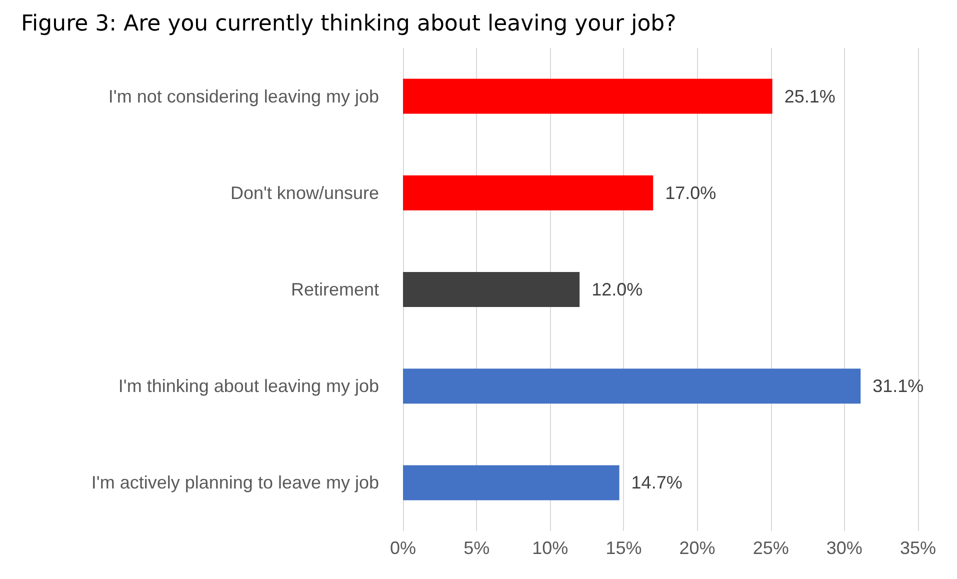 Image resolution: width=957 pixels, height=579 pixels. I want to click on data-label: 12.0%, so click(617, 290).